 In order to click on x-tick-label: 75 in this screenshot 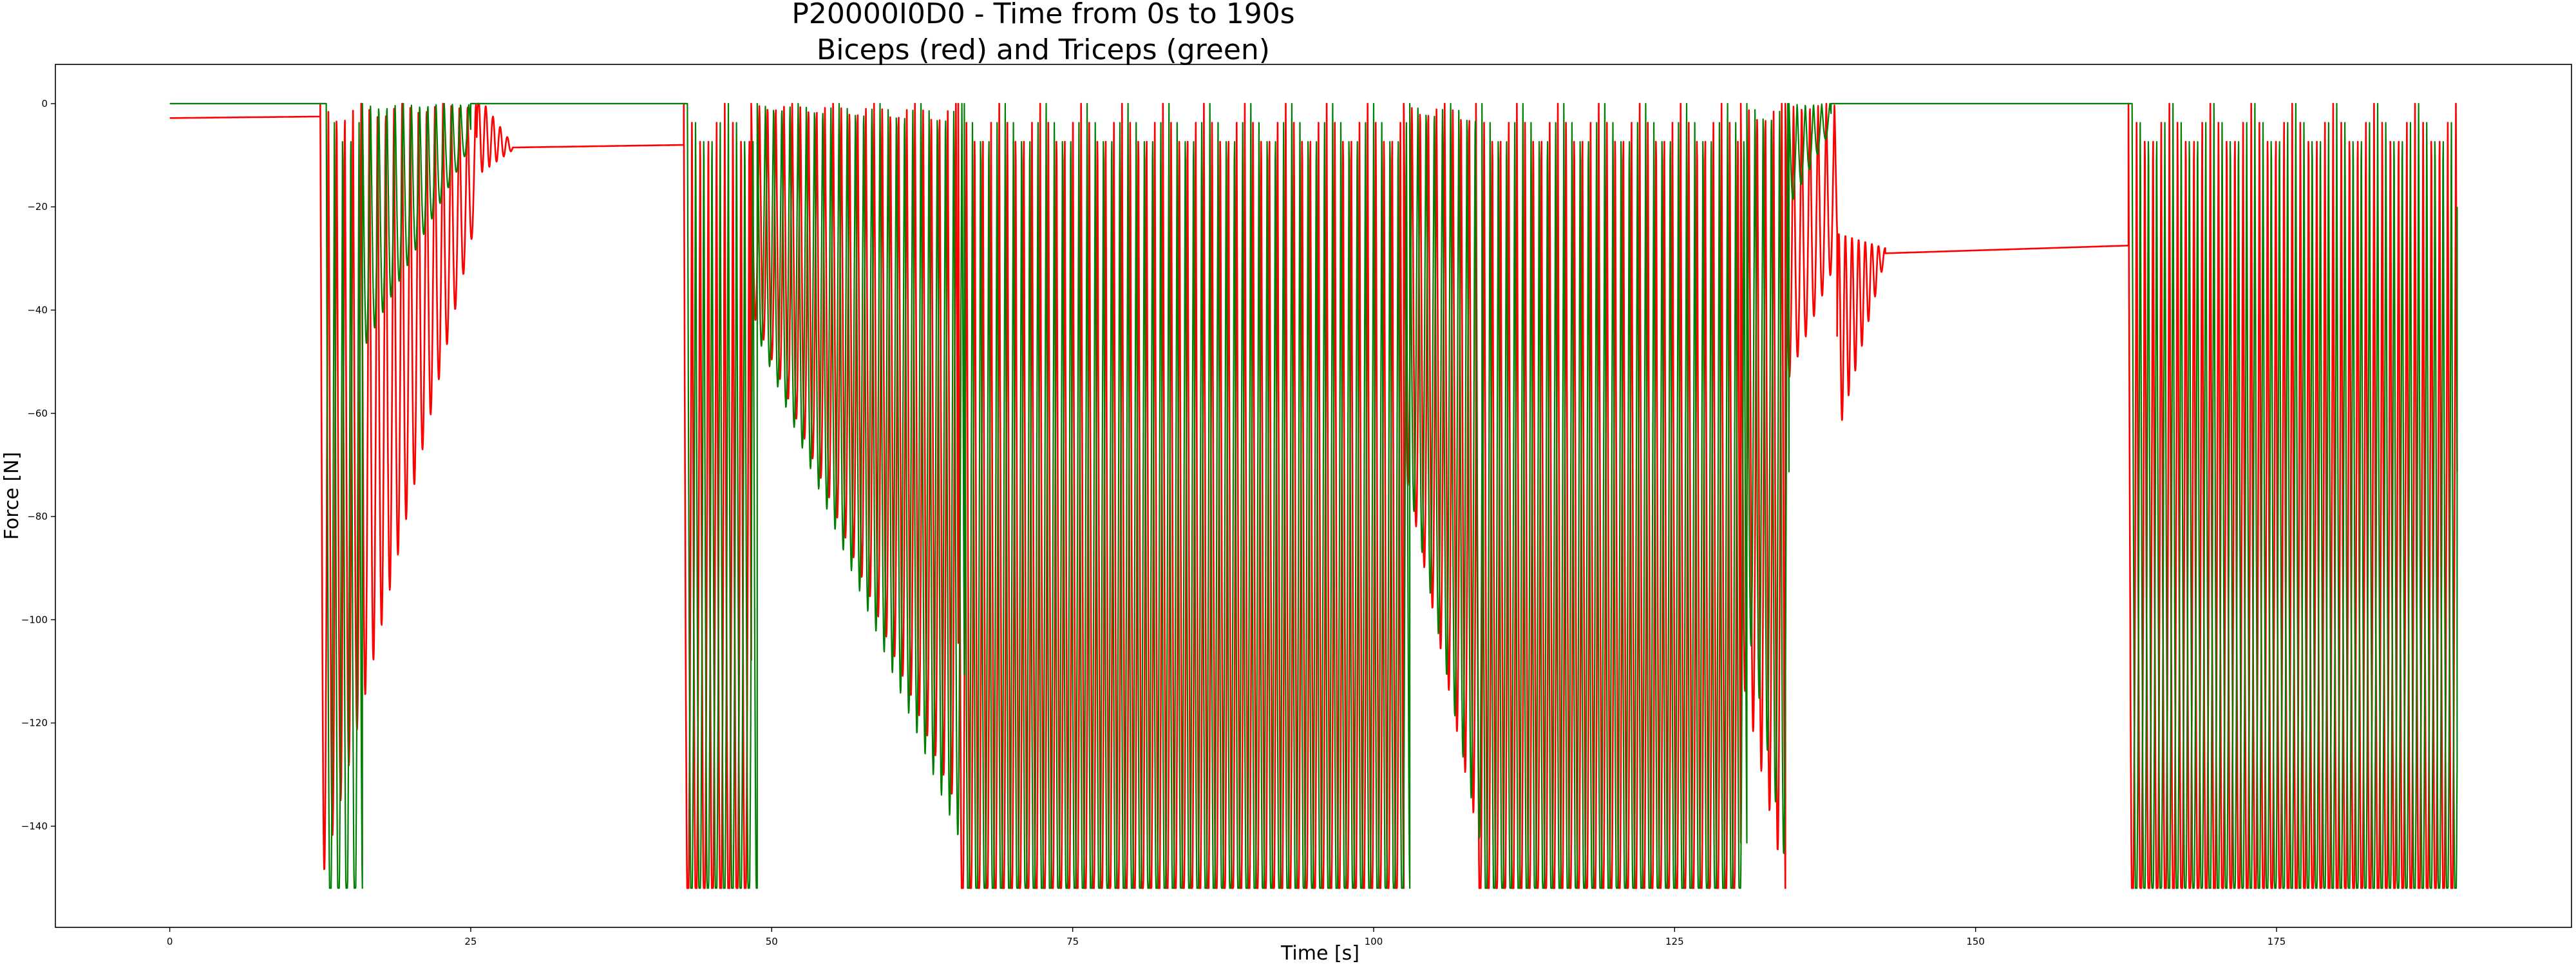, I will do `click(1072, 942)`.